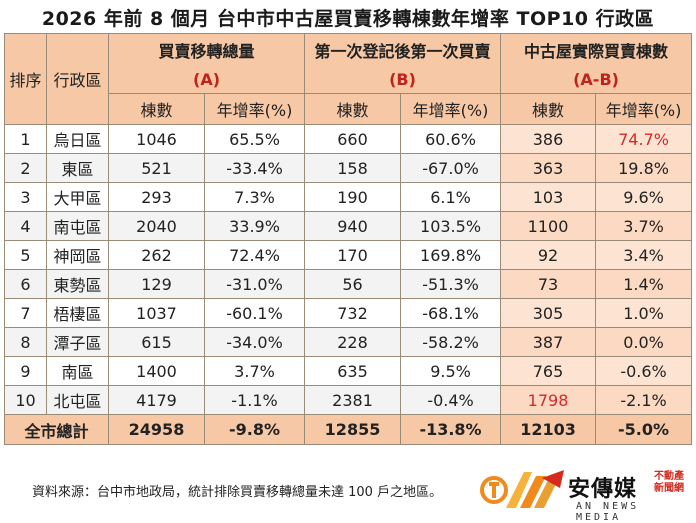  Describe the element at coordinates (254, 371) in the screenshot. I see `a-yoy-cell: 3.7%` at that location.